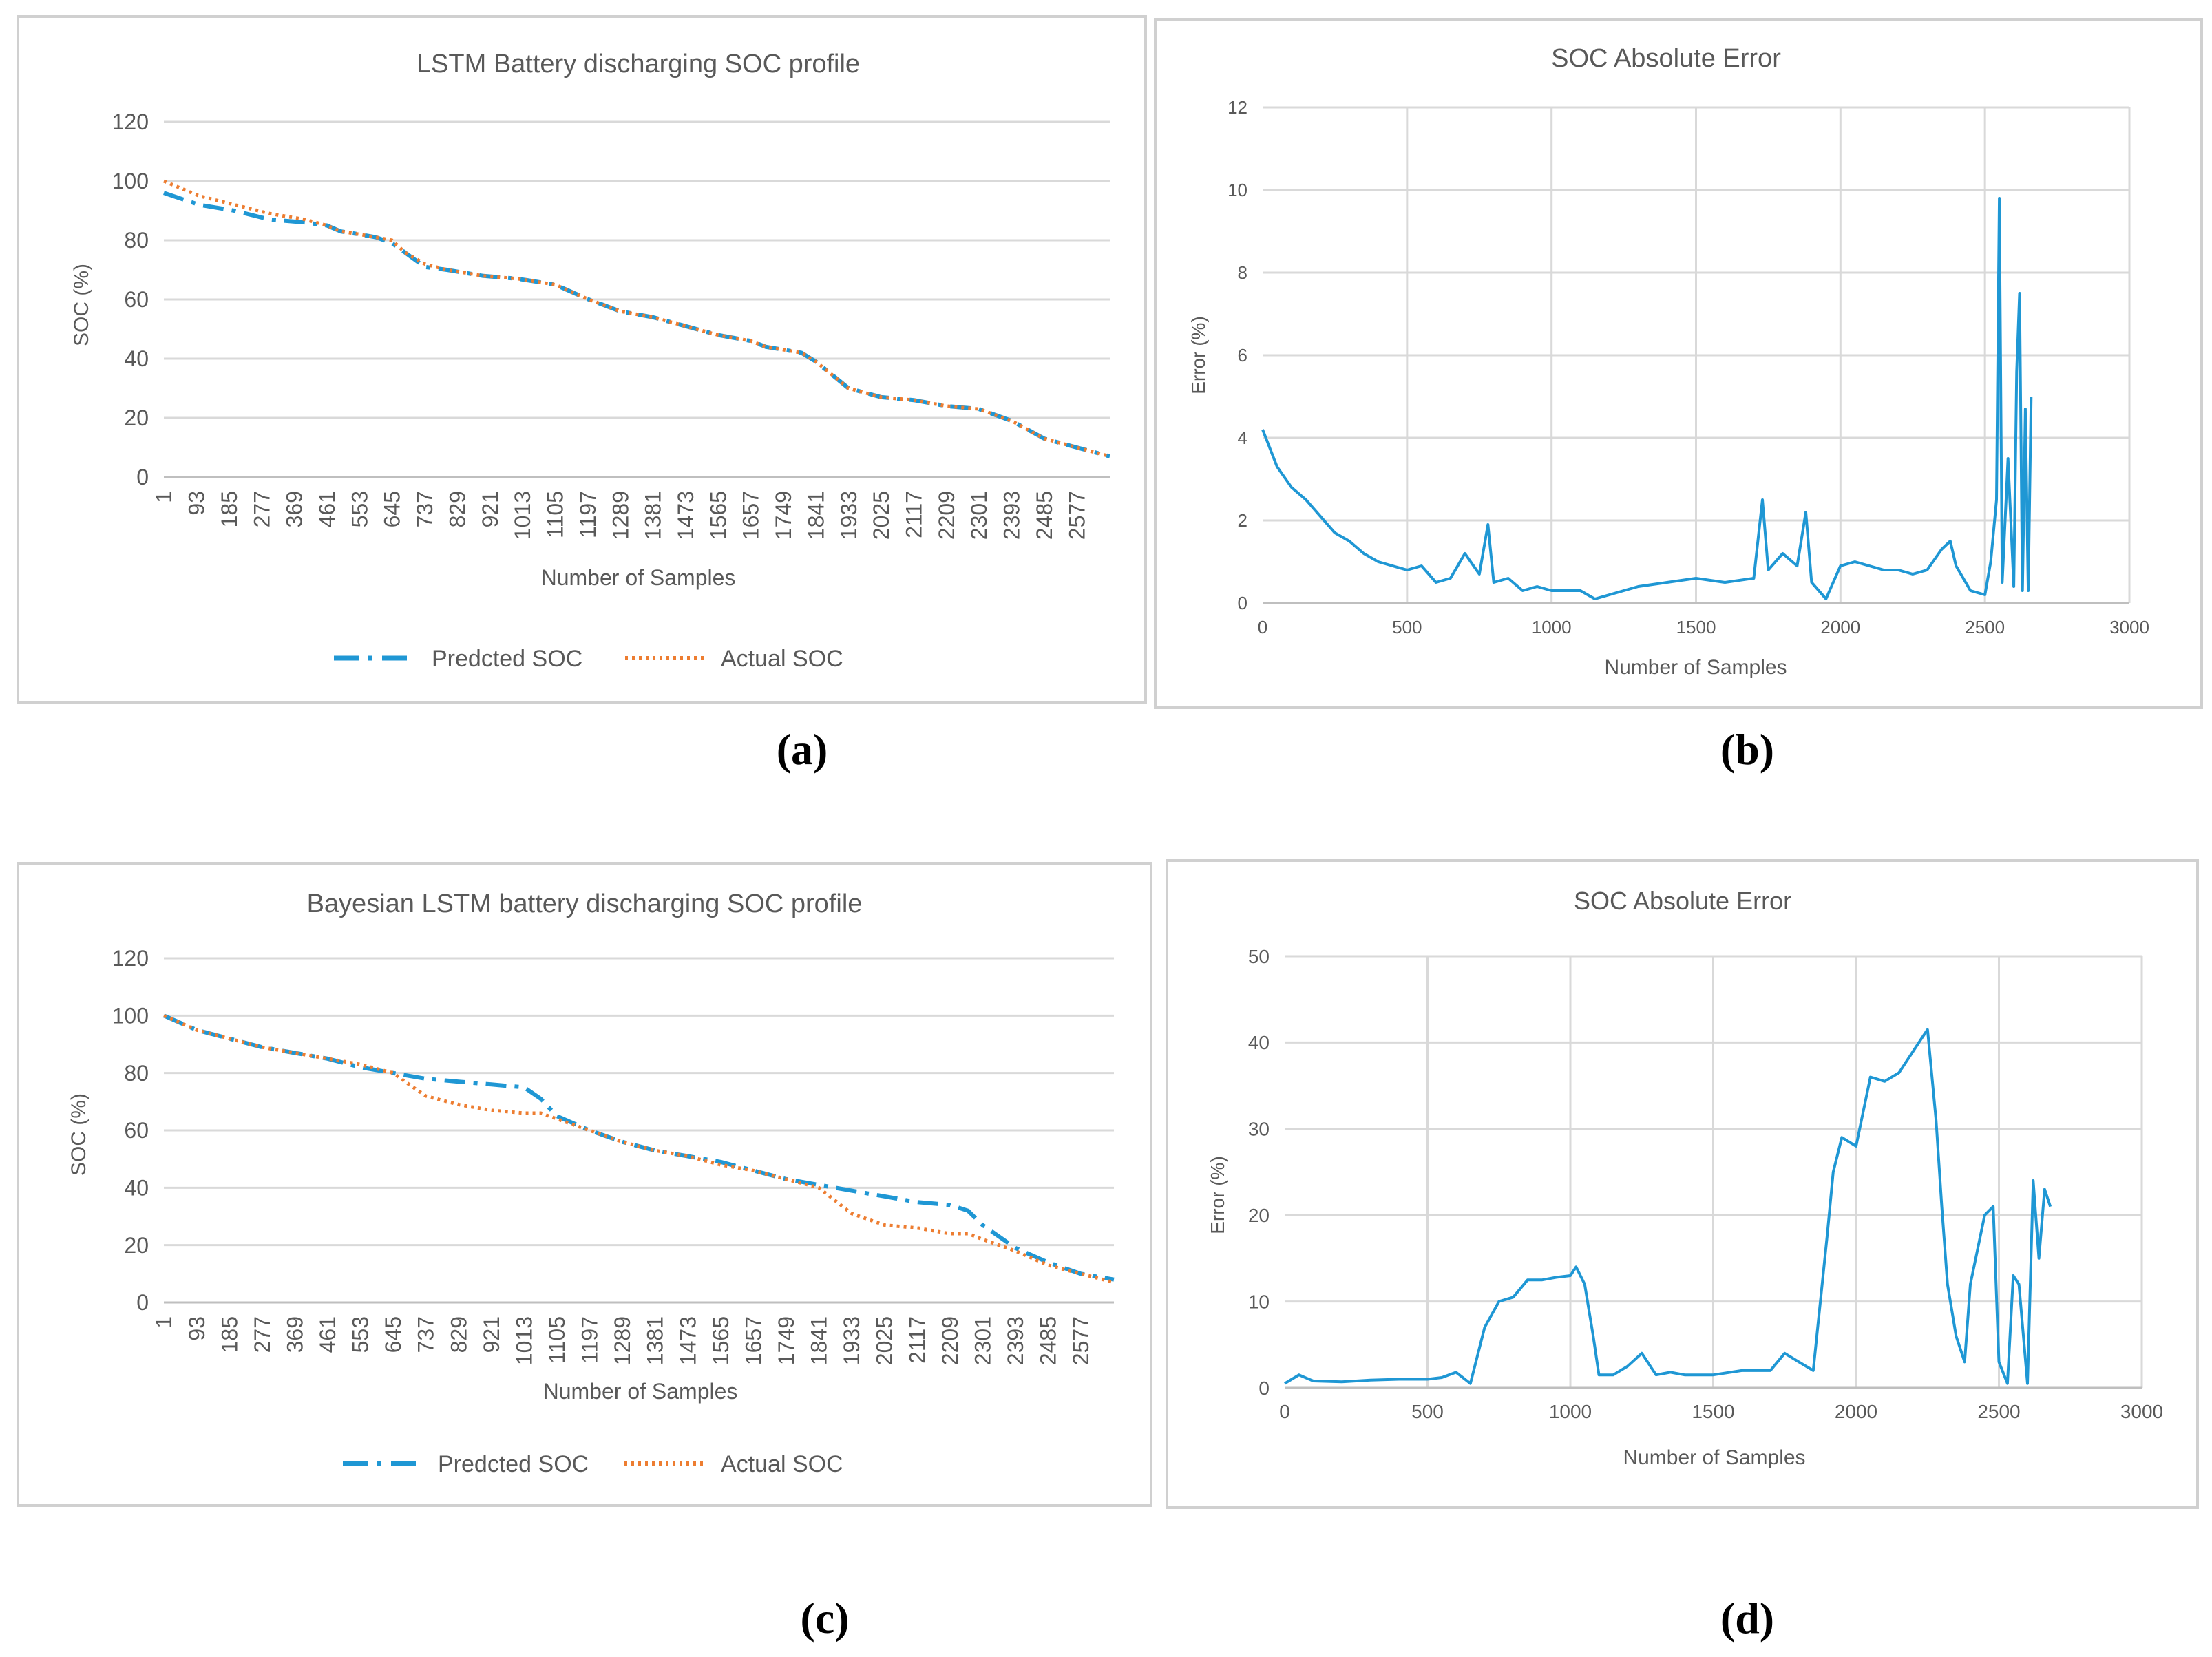  What do you see at coordinates (524, 1340) in the screenshot?
I see `x-tick-label: 1013` at bounding box center [524, 1340].